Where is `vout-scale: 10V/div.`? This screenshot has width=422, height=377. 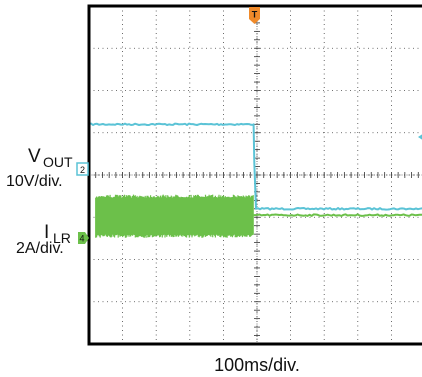 vout-scale: 10V/div. is located at coordinates (34, 181).